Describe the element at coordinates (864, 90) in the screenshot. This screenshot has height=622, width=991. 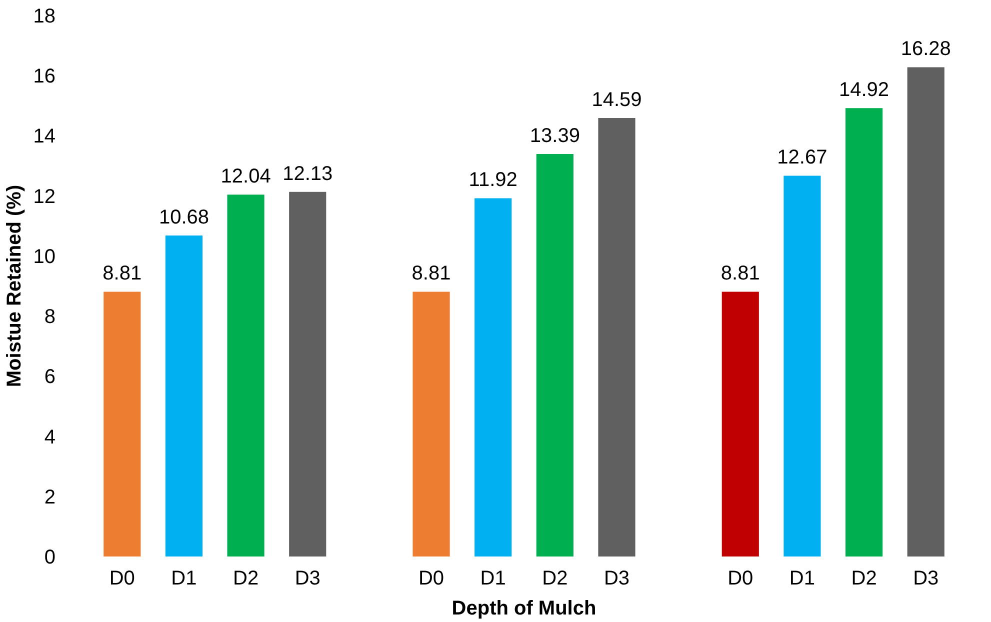
I see `data-label: 14.92` at that location.